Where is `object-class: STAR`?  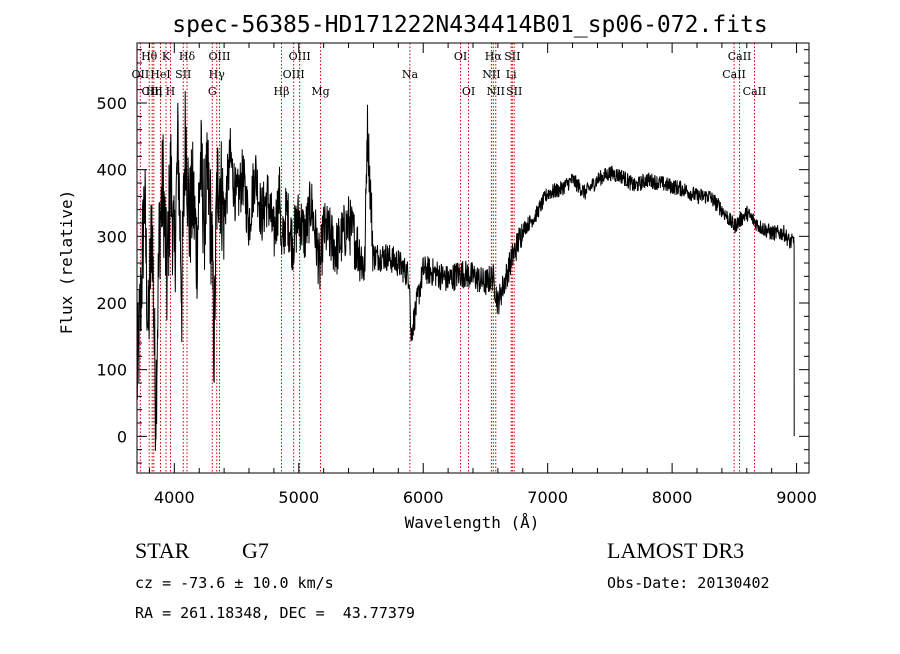 object-class: STAR is located at coordinates (162, 550).